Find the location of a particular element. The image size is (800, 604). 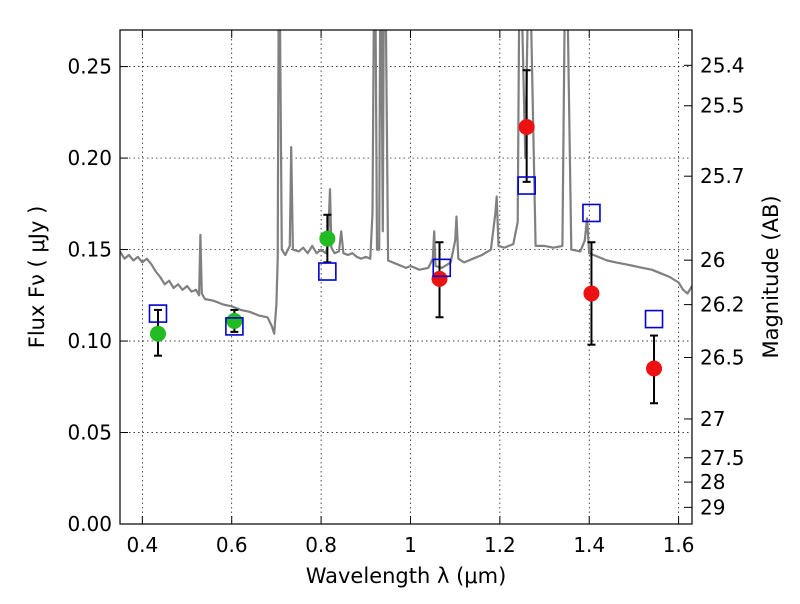

y2-tick-label: 25.5 is located at coordinates (722, 106).